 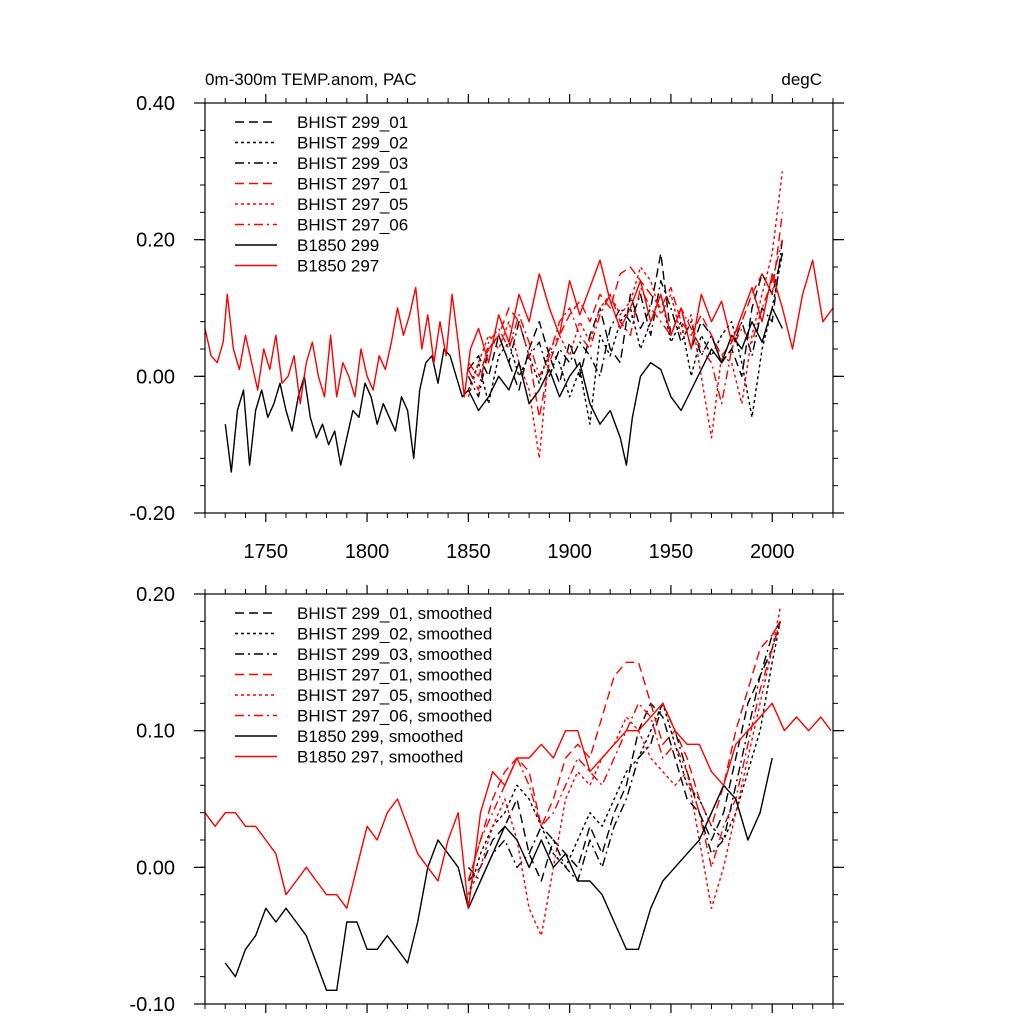 What do you see at coordinates (468, 552) in the screenshot?
I see `top-x-tick-label: 1850` at bounding box center [468, 552].